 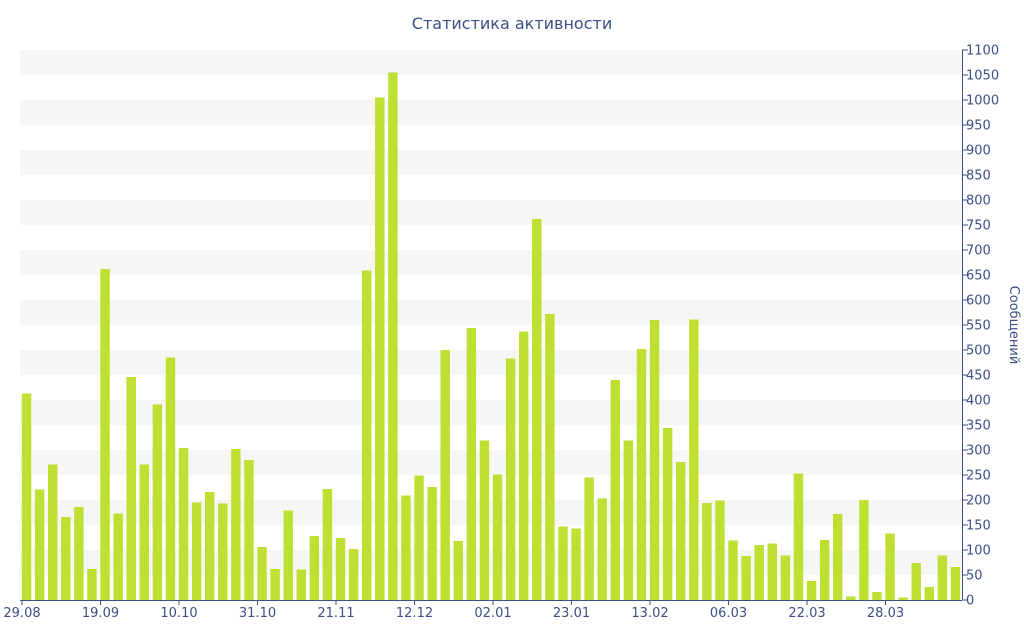 What do you see at coordinates (978, 251) in the screenshot?
I see `y-tick-label: 700` at bounding box center [978, 251].